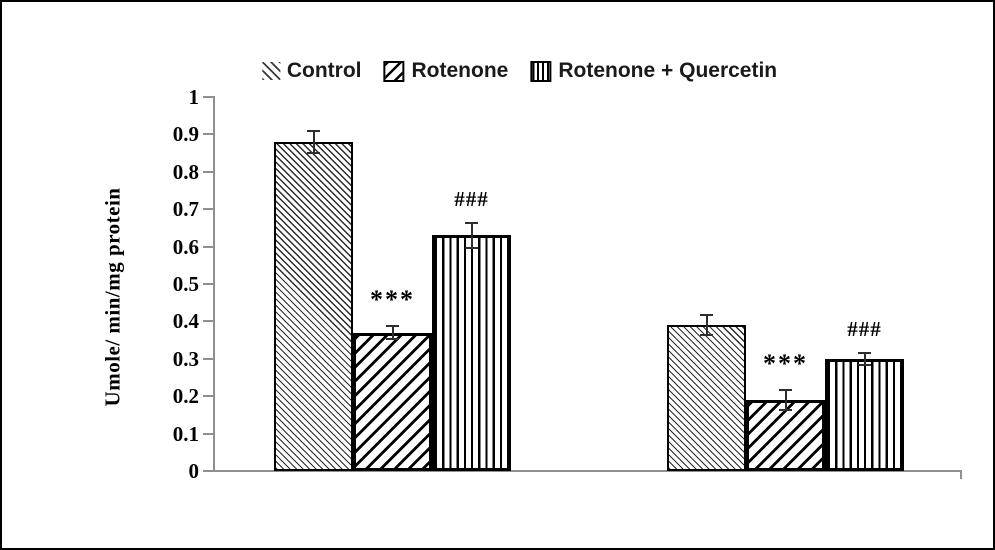 The width and height of the screenshot is (995, 550). I want to click on legend-label-rotenone: Rotenone, so click(460, 70).